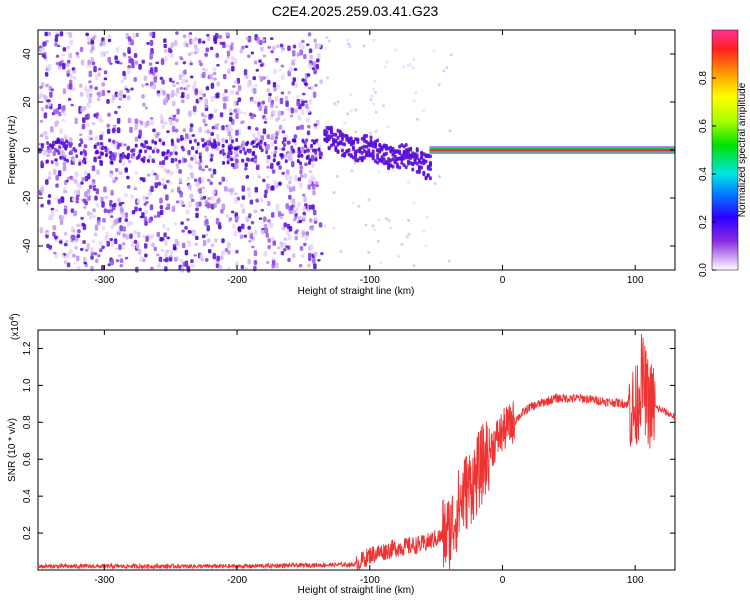  Describe the element at coordinates (703, 270) in the screenshot. I see `colorbar-tick-label: 0.0` at that location.